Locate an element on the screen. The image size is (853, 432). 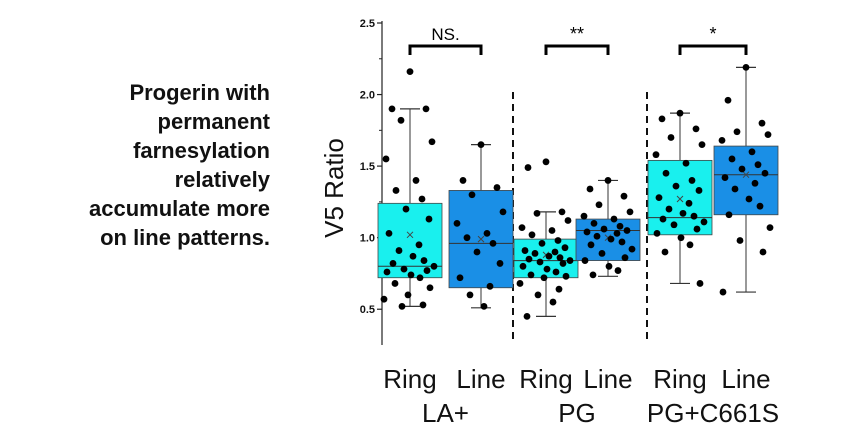
y-tick-label: 1.5 is located at coordinates (367, 167).